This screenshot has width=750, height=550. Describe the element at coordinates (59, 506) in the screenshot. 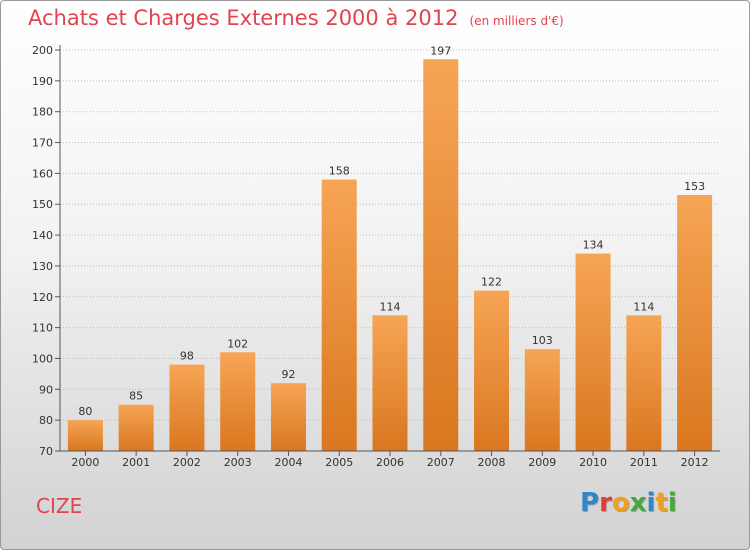

I see `commune-name: CIZE` at that location.